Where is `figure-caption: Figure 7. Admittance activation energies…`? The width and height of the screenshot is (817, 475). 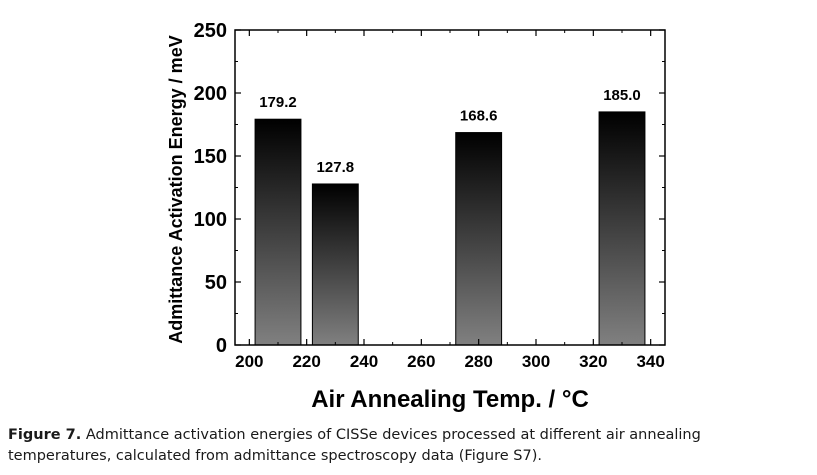
figure-caption: Figure 7. Admittance activation energies… is located at coordinates (408, 446).